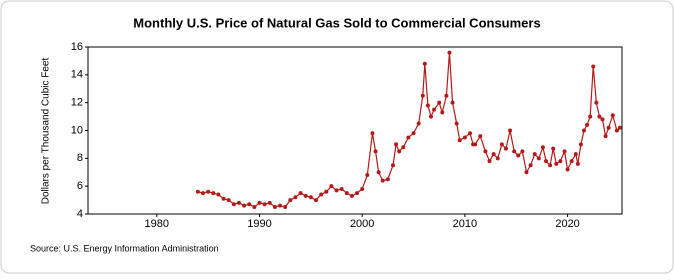 The height and width of the screenshot is (280, 675). Describe the element at coordinates (259, 224) in the screenshot. I see `x-tick-label: 1990` at that location.